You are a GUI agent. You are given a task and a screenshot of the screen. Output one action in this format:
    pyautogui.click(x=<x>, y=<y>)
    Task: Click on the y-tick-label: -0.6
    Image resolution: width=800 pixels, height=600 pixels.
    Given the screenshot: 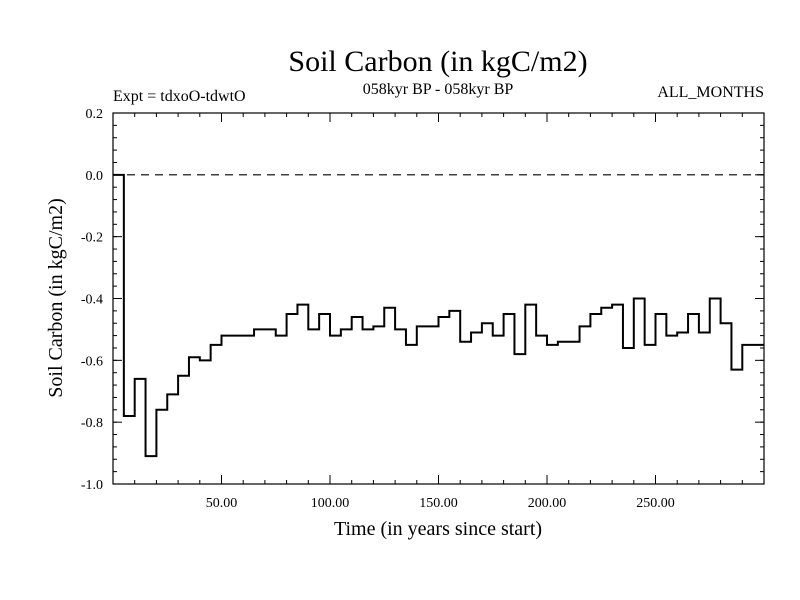 What is the action you would take?
    pyautogui.click(x=92, y=361)
    